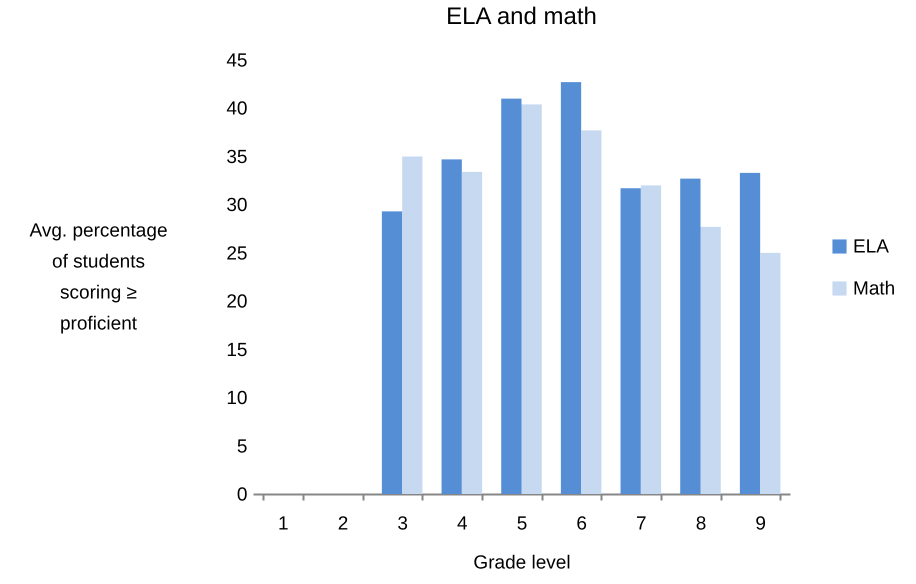  Describe the element at coordinates (237, 61) in the screenshot. I see `y-tick-label: 45` at that location.